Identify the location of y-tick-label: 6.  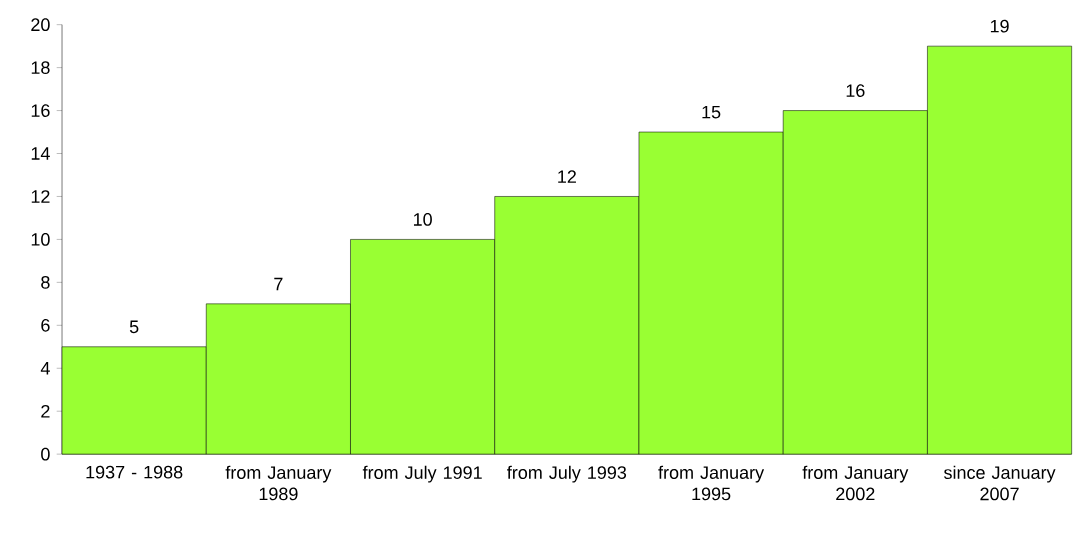
(45, 325).